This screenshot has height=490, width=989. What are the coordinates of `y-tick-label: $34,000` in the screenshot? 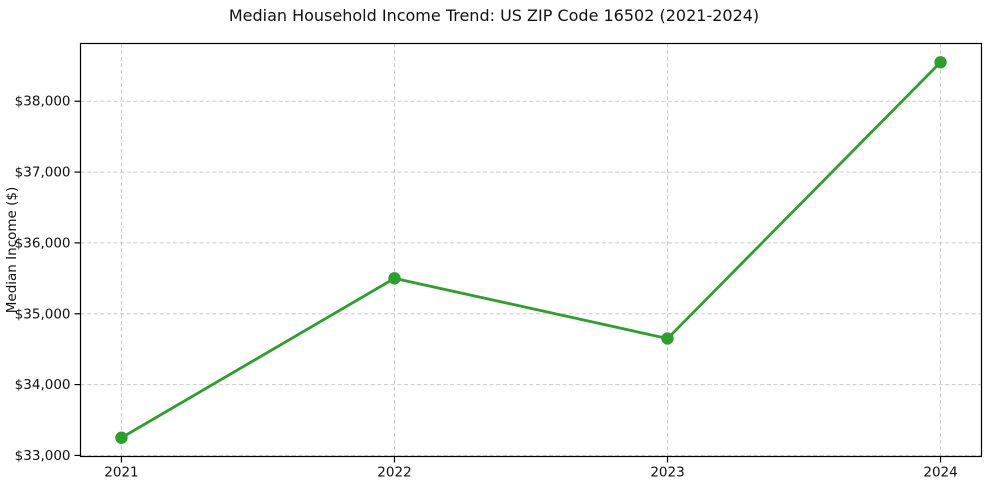 It's located at (43, 385).